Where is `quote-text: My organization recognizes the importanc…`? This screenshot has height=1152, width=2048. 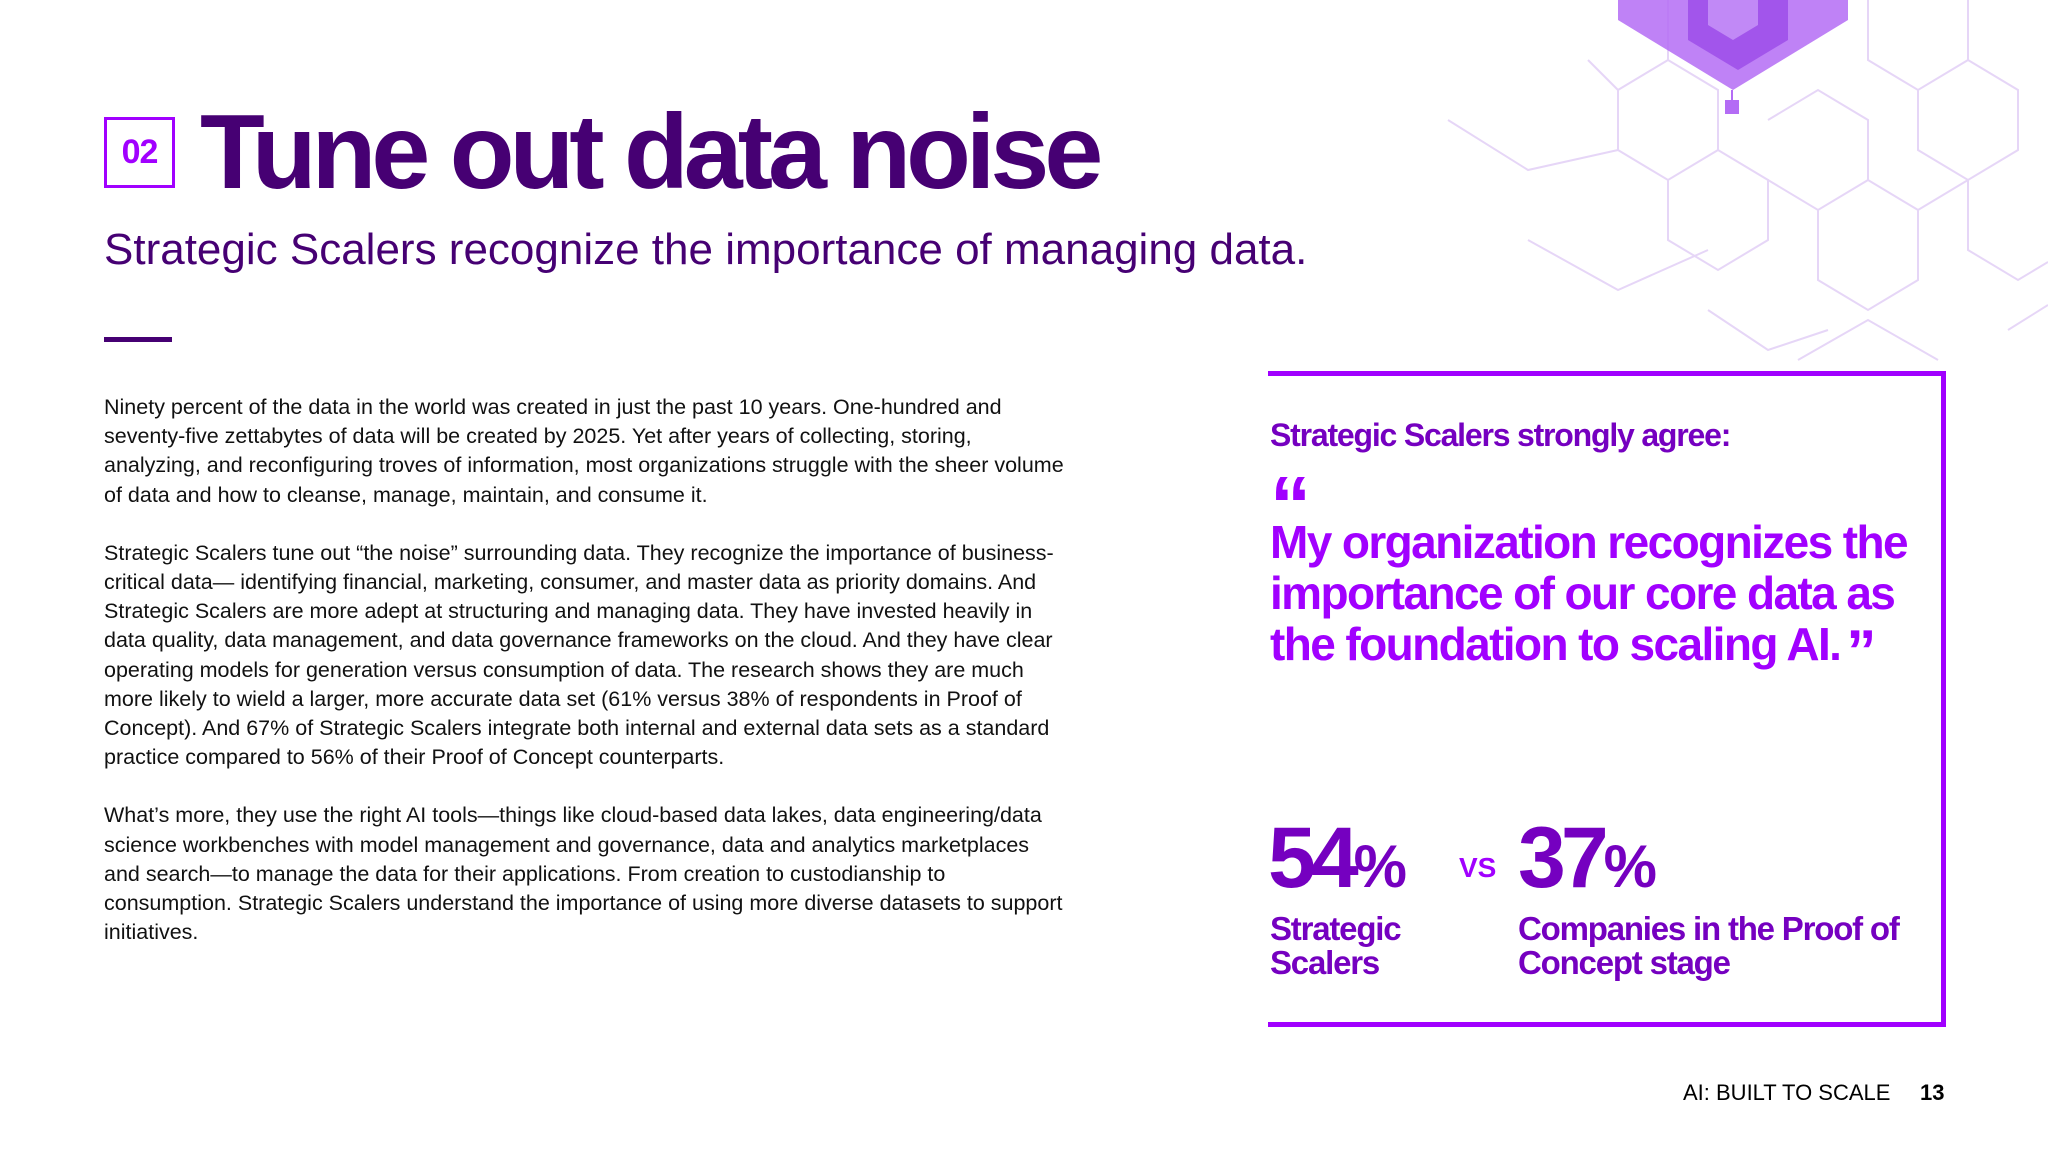
quote-text: My organization recognizes the importanc… is located at coordinates (1589, 593).